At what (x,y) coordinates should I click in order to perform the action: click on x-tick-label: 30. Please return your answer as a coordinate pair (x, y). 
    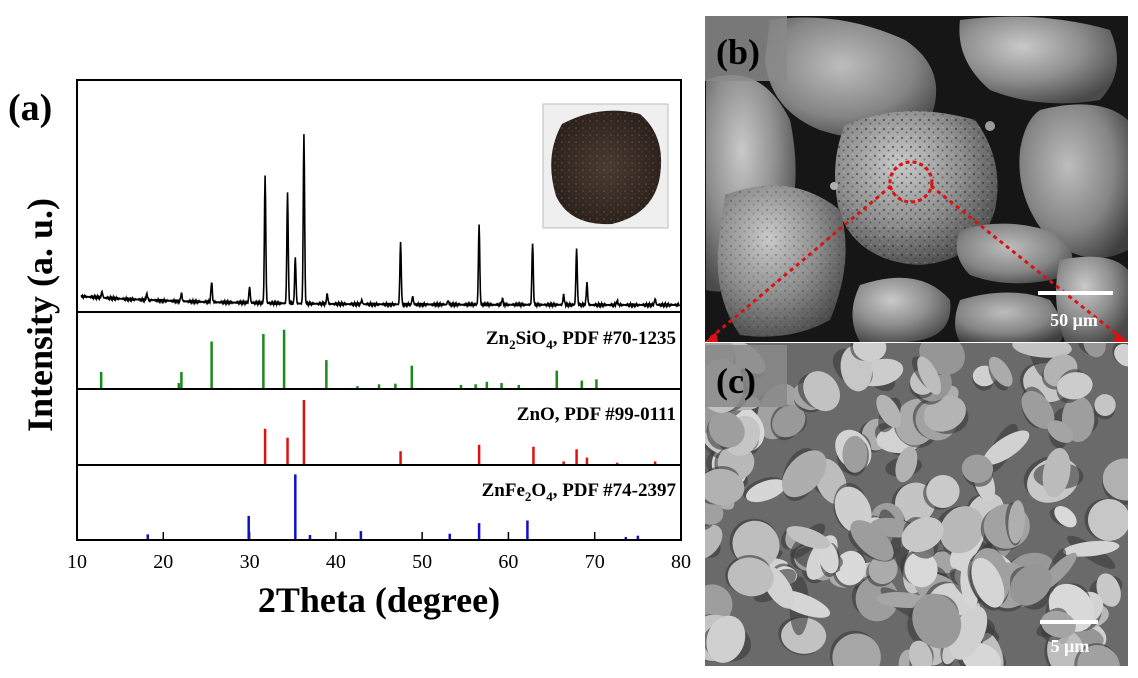
    Looking at the image, I should click on (250, 562).